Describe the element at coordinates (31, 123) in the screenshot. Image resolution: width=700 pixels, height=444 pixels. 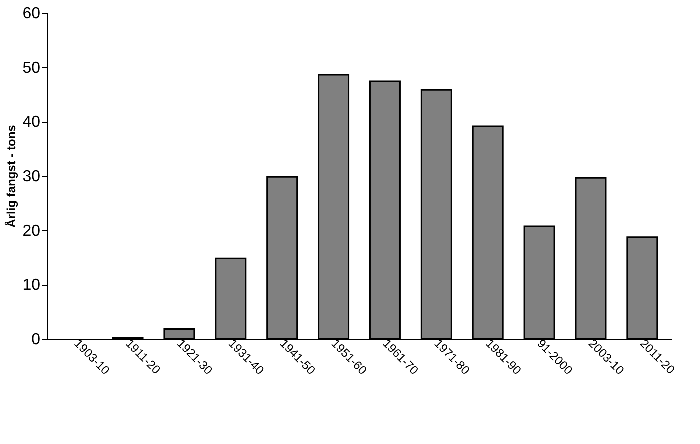
I see `y-tick-label: 40` at that location.